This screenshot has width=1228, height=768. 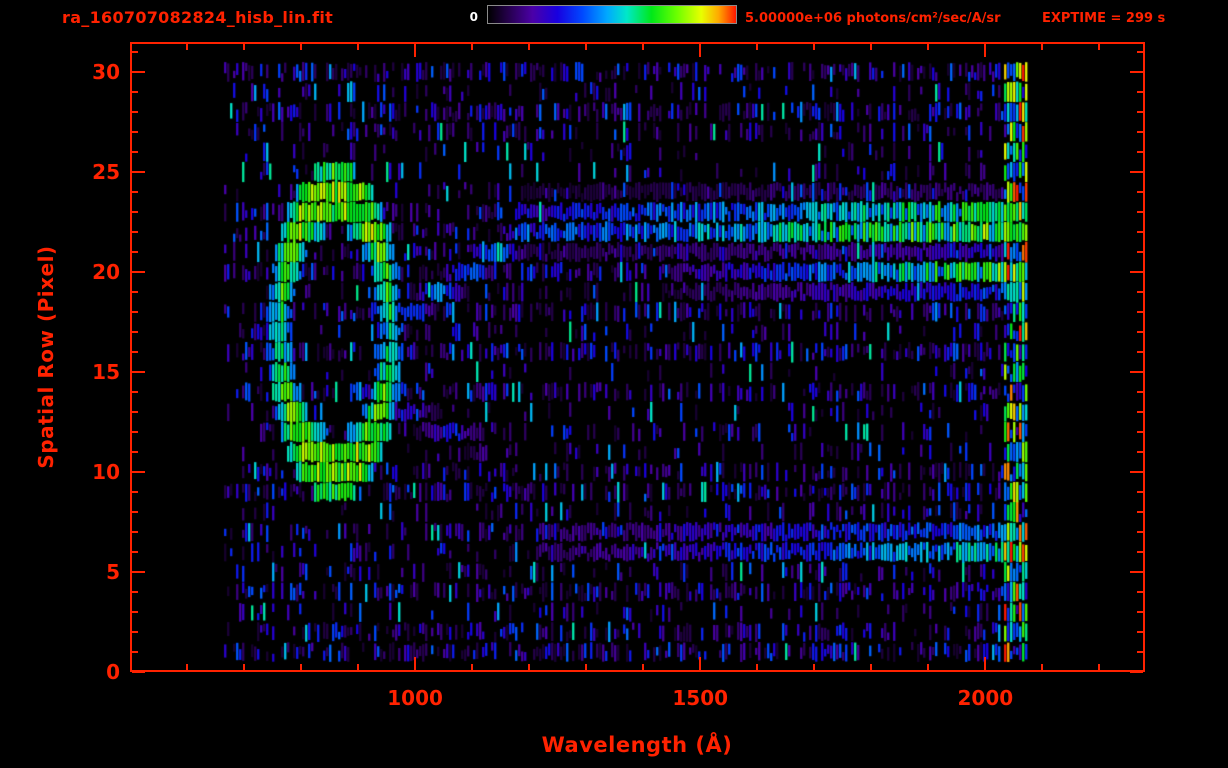 I want to click on y-tick-label: 20, so click(x=106, y=272).